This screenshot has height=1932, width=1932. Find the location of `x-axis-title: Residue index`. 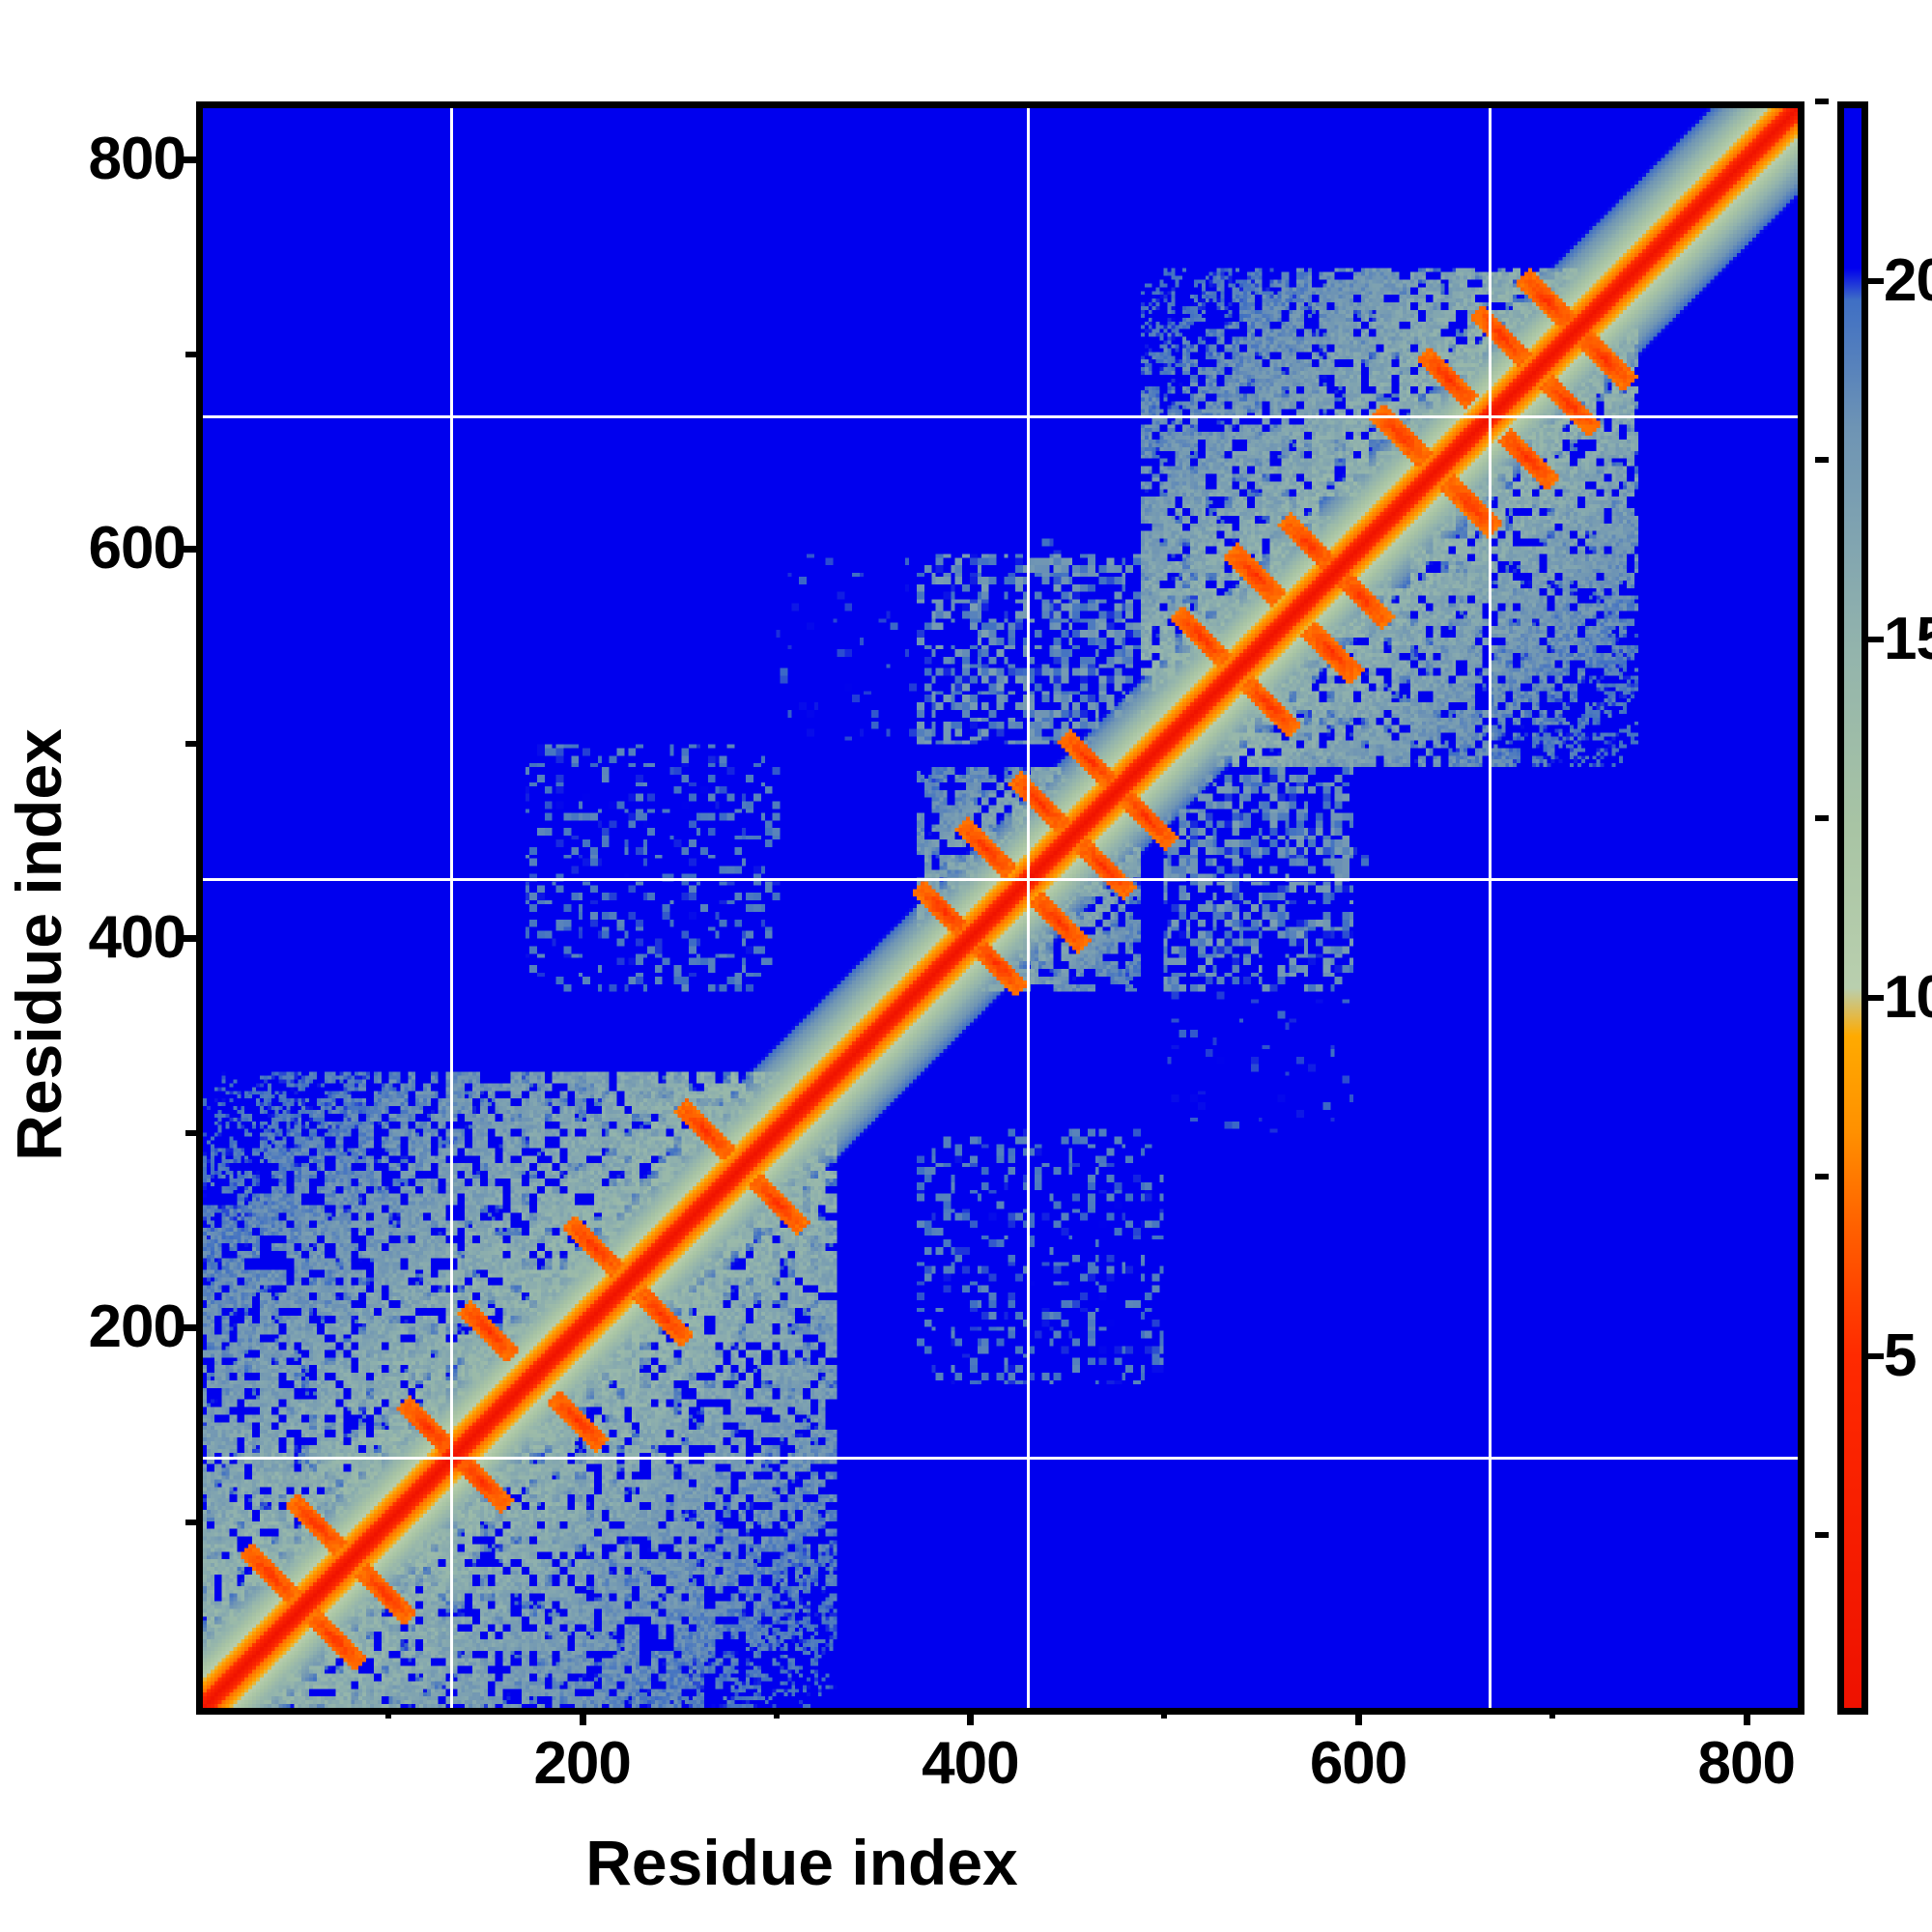

x-axis-title: Residue index is located at coordinates (966, 1862).